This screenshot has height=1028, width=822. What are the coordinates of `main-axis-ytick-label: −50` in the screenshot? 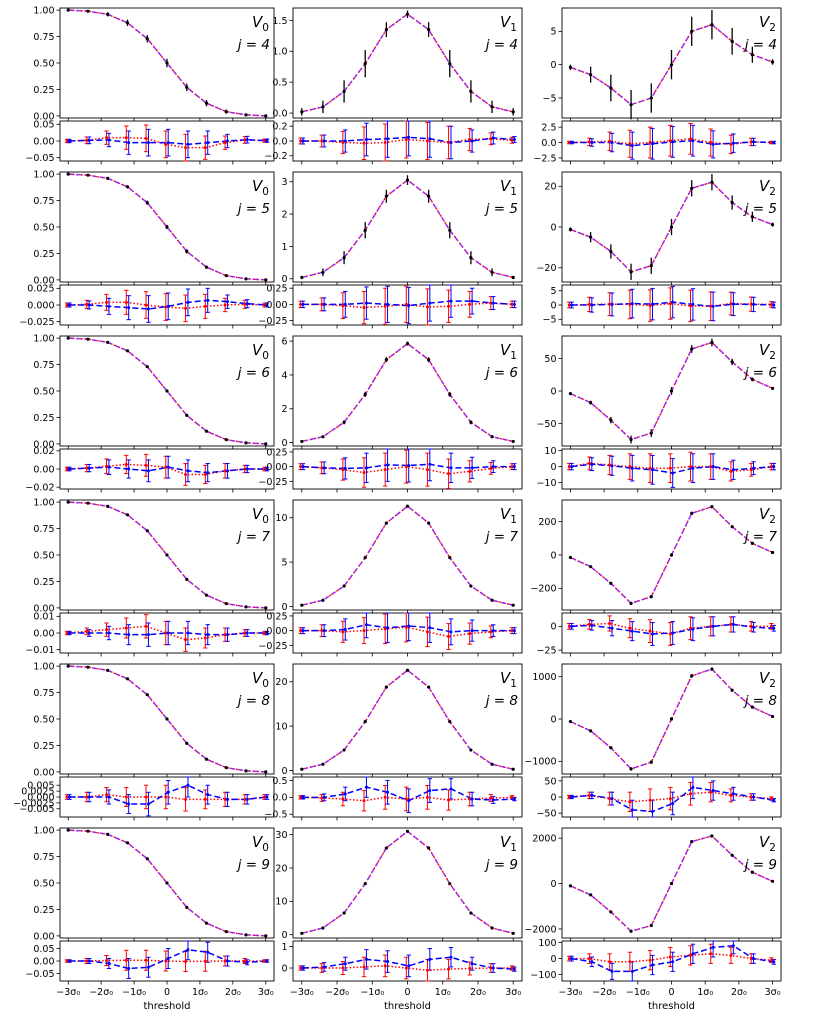 It's located at (546, 424).